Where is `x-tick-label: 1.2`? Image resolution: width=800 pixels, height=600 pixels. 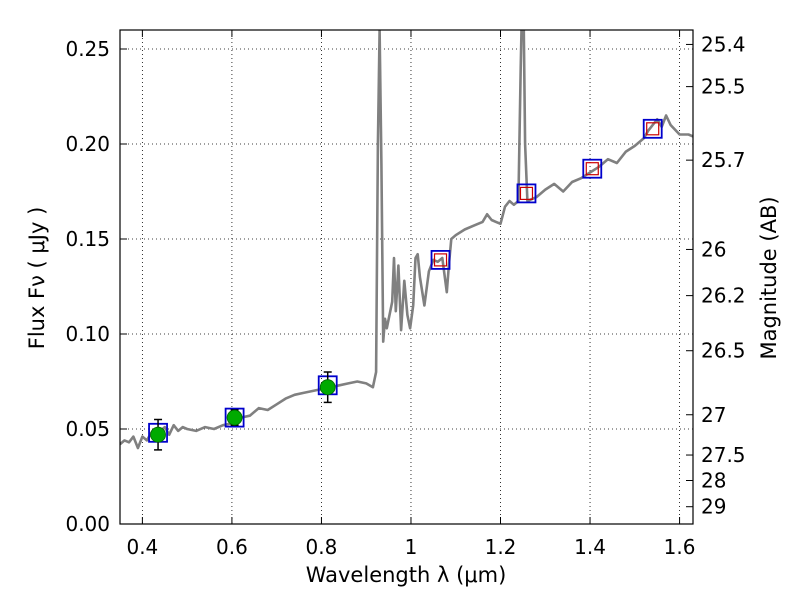 x-tick-label: 1.2 is located at coordinates (501, 547).